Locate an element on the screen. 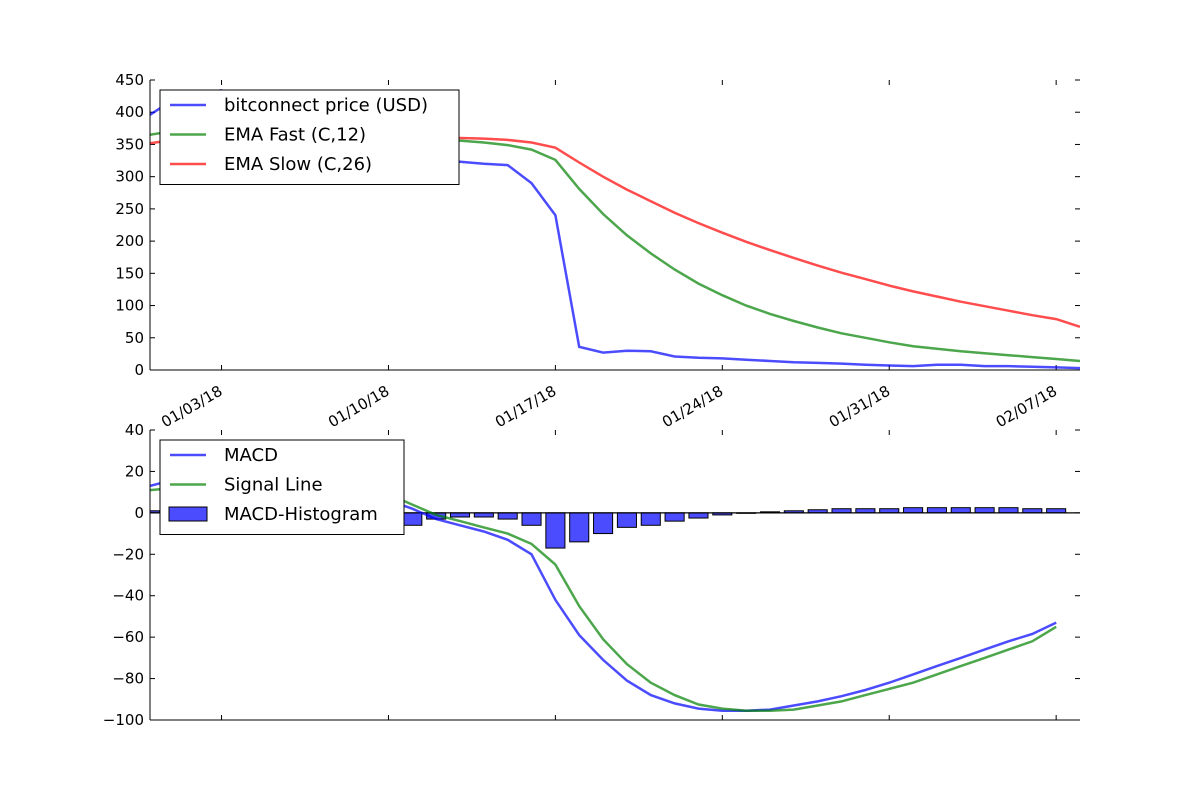 The height and width of the screenshot is (800, 1200). legend: MACD Signal Line MACD-Histogram is located at coordinates (282, 487).